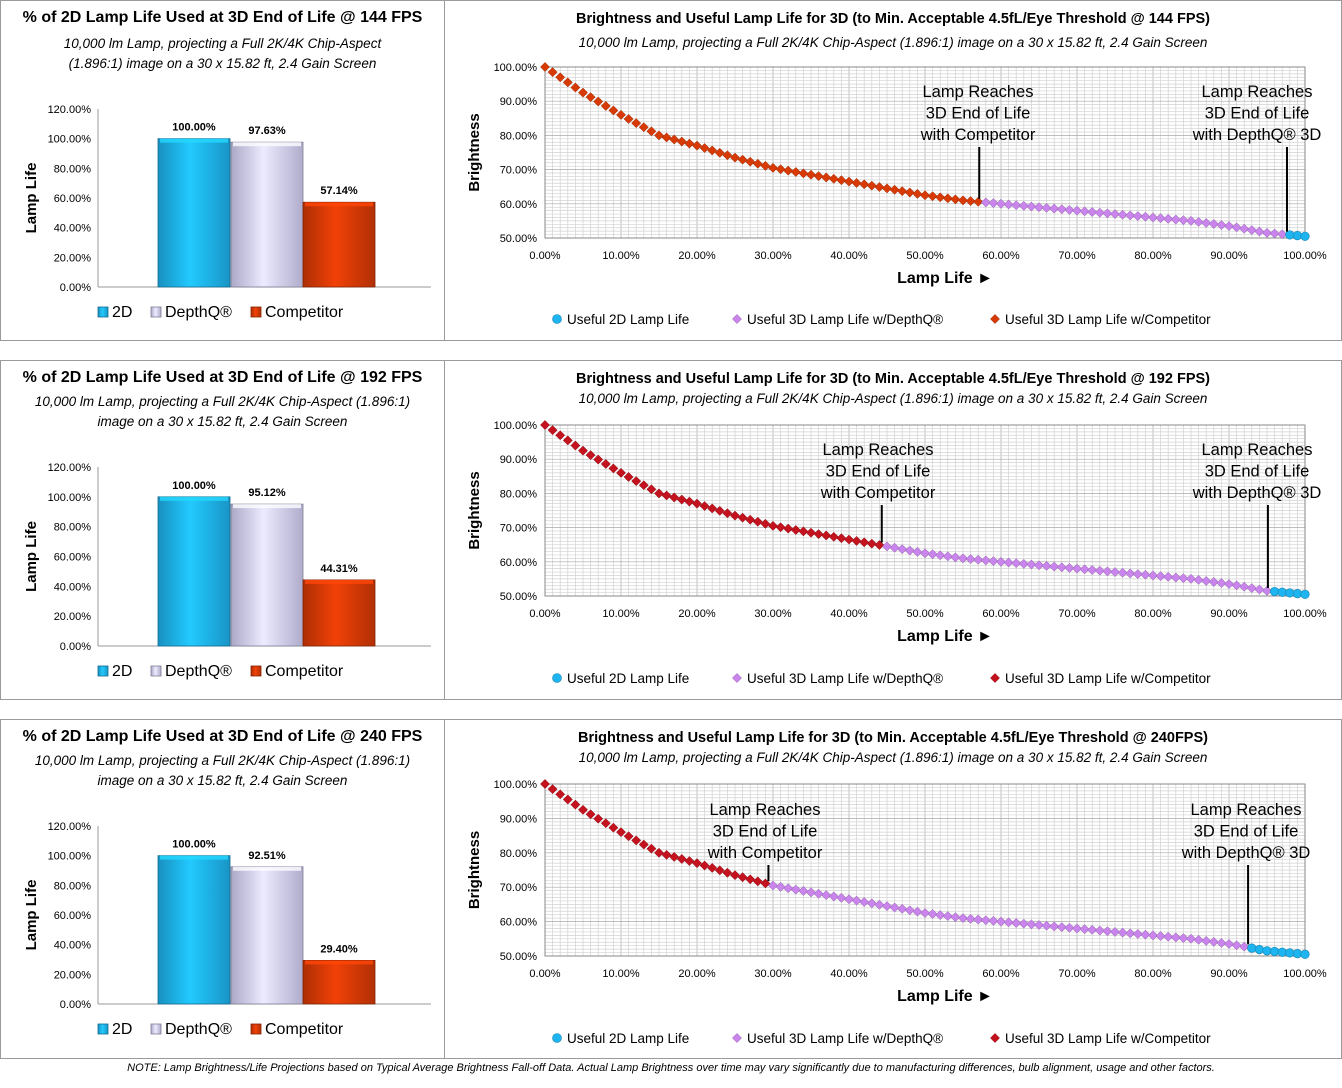 This screenshot has width=1342, height=1088. Describe the element at coordinates (945, 278) in the screenshot. I see `x-axis-label: Lamp Life ►` at that location.